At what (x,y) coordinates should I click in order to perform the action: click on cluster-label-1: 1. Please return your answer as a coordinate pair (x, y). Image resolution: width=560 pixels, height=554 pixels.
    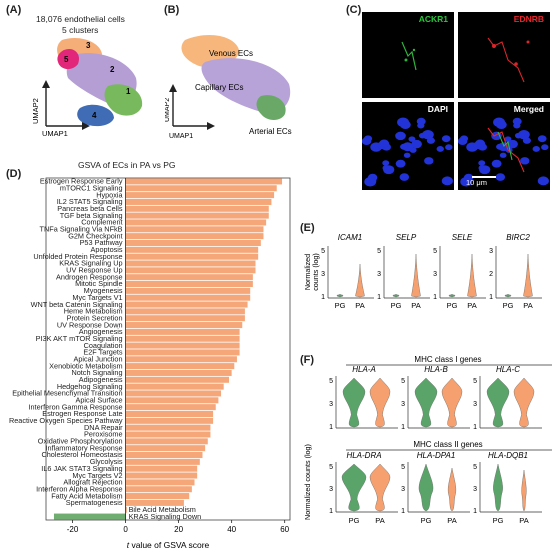
    Looking at the image, I should click on (128, 91).